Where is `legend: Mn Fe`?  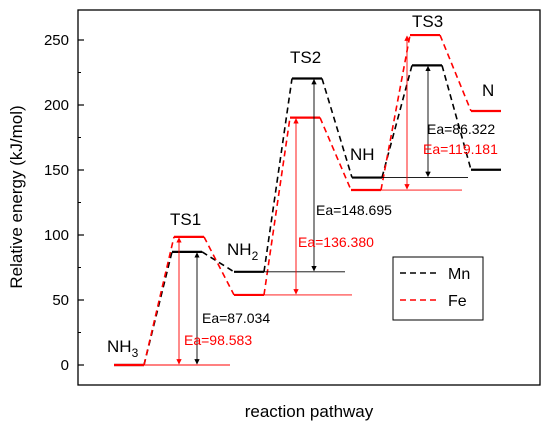 legend: Mn Fe is located at coordinates (438, 288).